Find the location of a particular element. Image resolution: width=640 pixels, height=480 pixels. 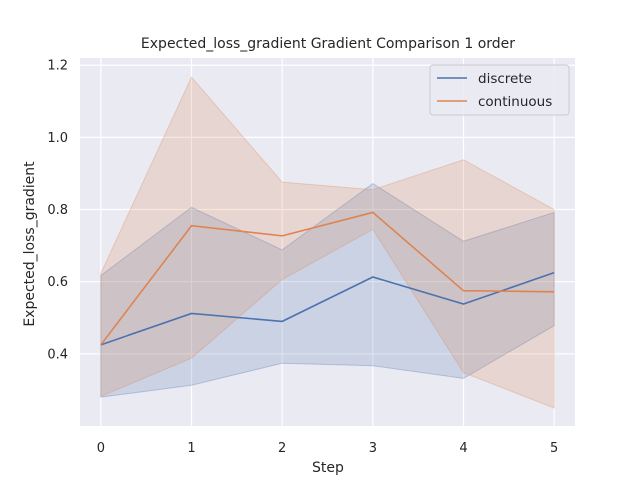

y-tick-label-3: 1.0 is located at coordinates (57, 138).